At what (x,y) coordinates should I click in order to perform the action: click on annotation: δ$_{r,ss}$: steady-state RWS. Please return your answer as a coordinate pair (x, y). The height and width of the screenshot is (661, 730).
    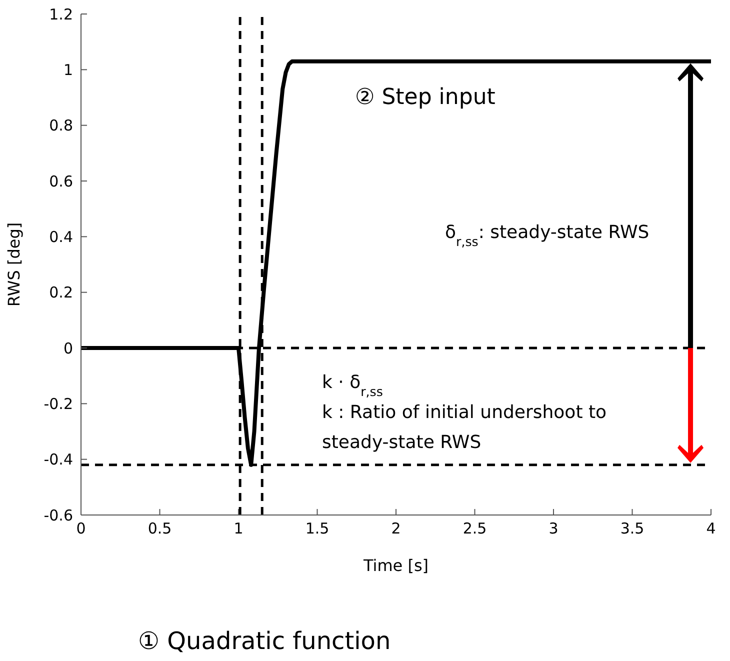
    Looking at the image, I should click on (547, 235).